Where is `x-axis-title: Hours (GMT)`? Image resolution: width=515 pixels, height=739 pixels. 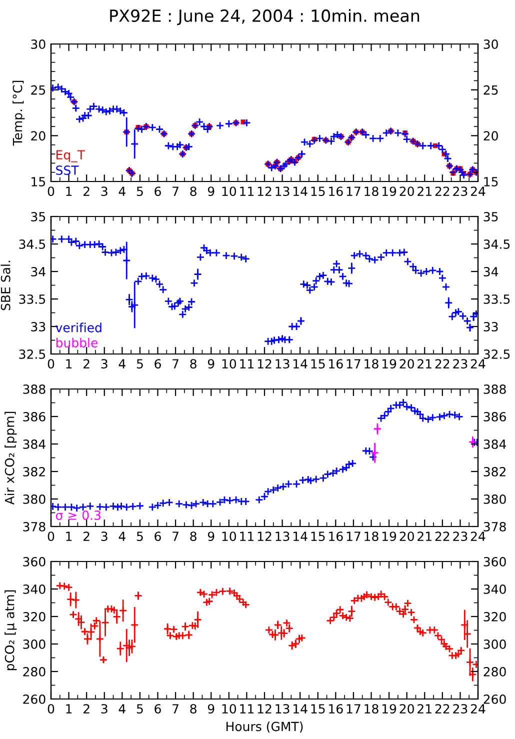
x-axis-title: Hours (GMT) is located at coordinates (264, 727).